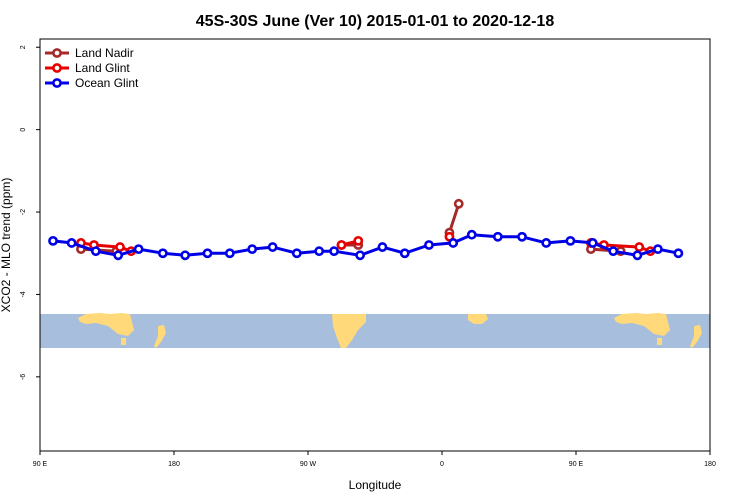  I want to click on world-map-strip, so click(375, 330).